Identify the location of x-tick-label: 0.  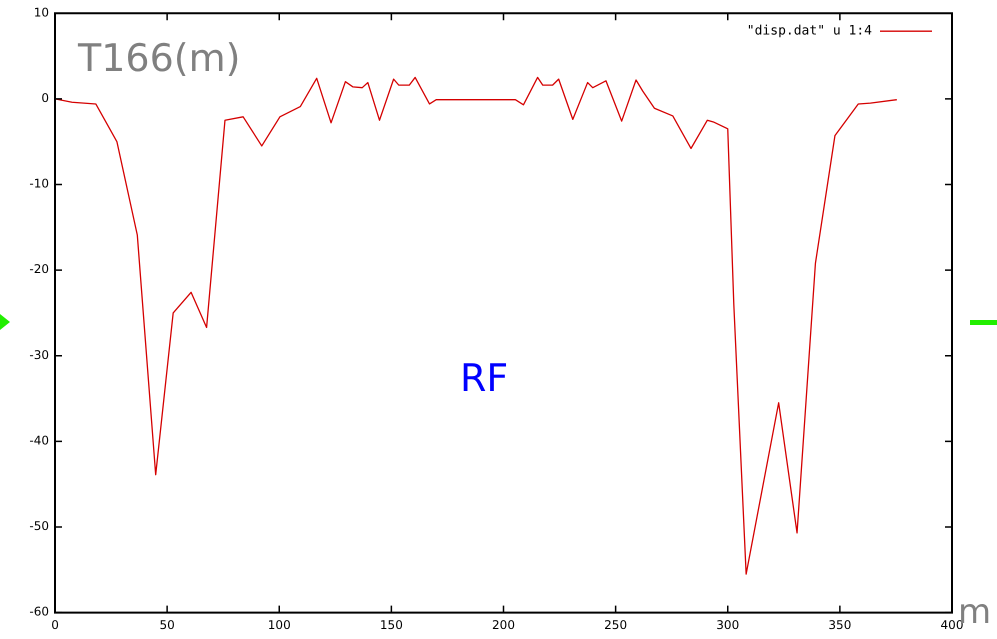
(55, 625).